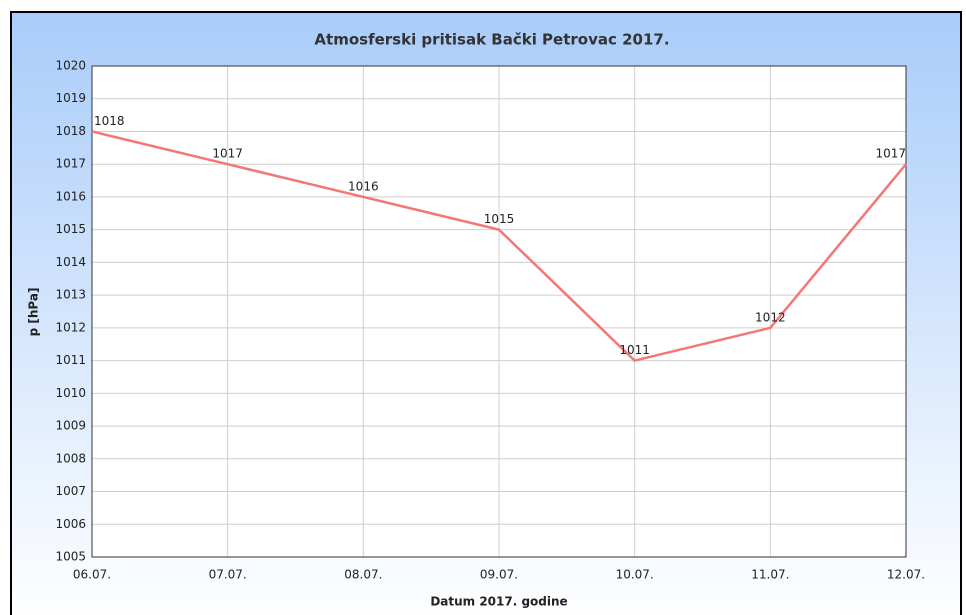  I want to click on x-tick-label: 10.07., so click(635, 575).